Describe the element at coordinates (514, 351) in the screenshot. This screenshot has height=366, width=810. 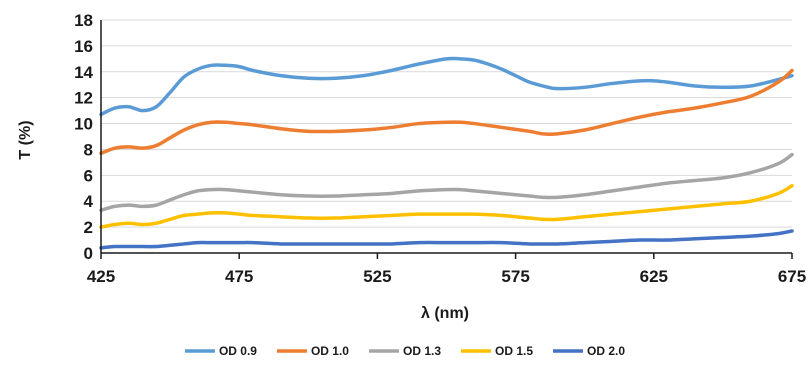
I see `legend-label: OD 1.5` at that location.